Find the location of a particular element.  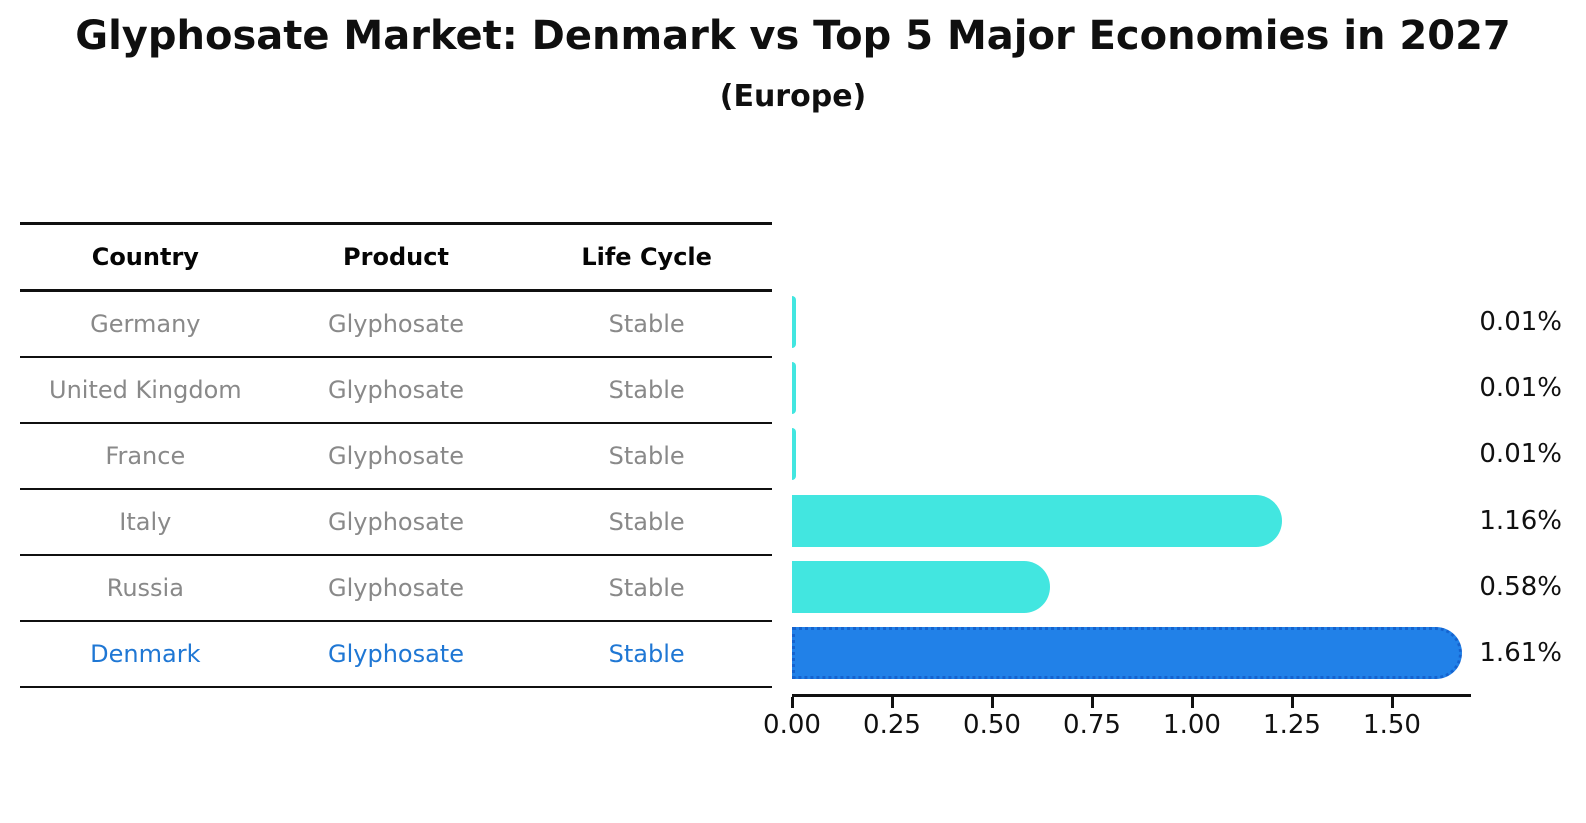

x-axis: 0.00 0.25 0.50 0.75 1.00 1.25 1.50 is located at coordinates (1117, 729).